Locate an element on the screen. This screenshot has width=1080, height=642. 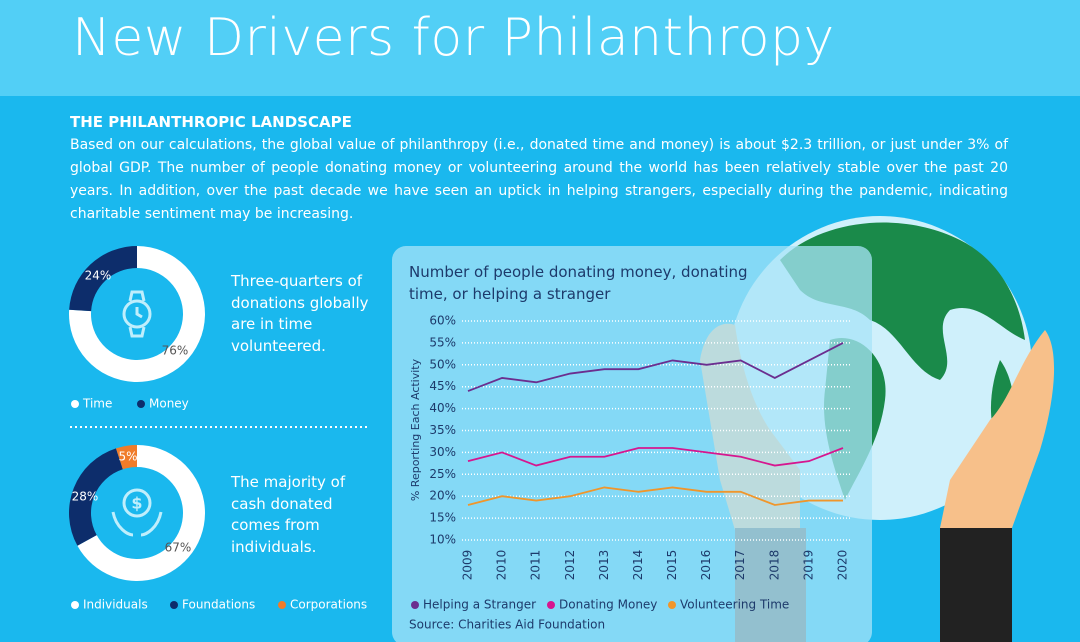
x-tick-label: 2009 is located at coordinates (468, 565).